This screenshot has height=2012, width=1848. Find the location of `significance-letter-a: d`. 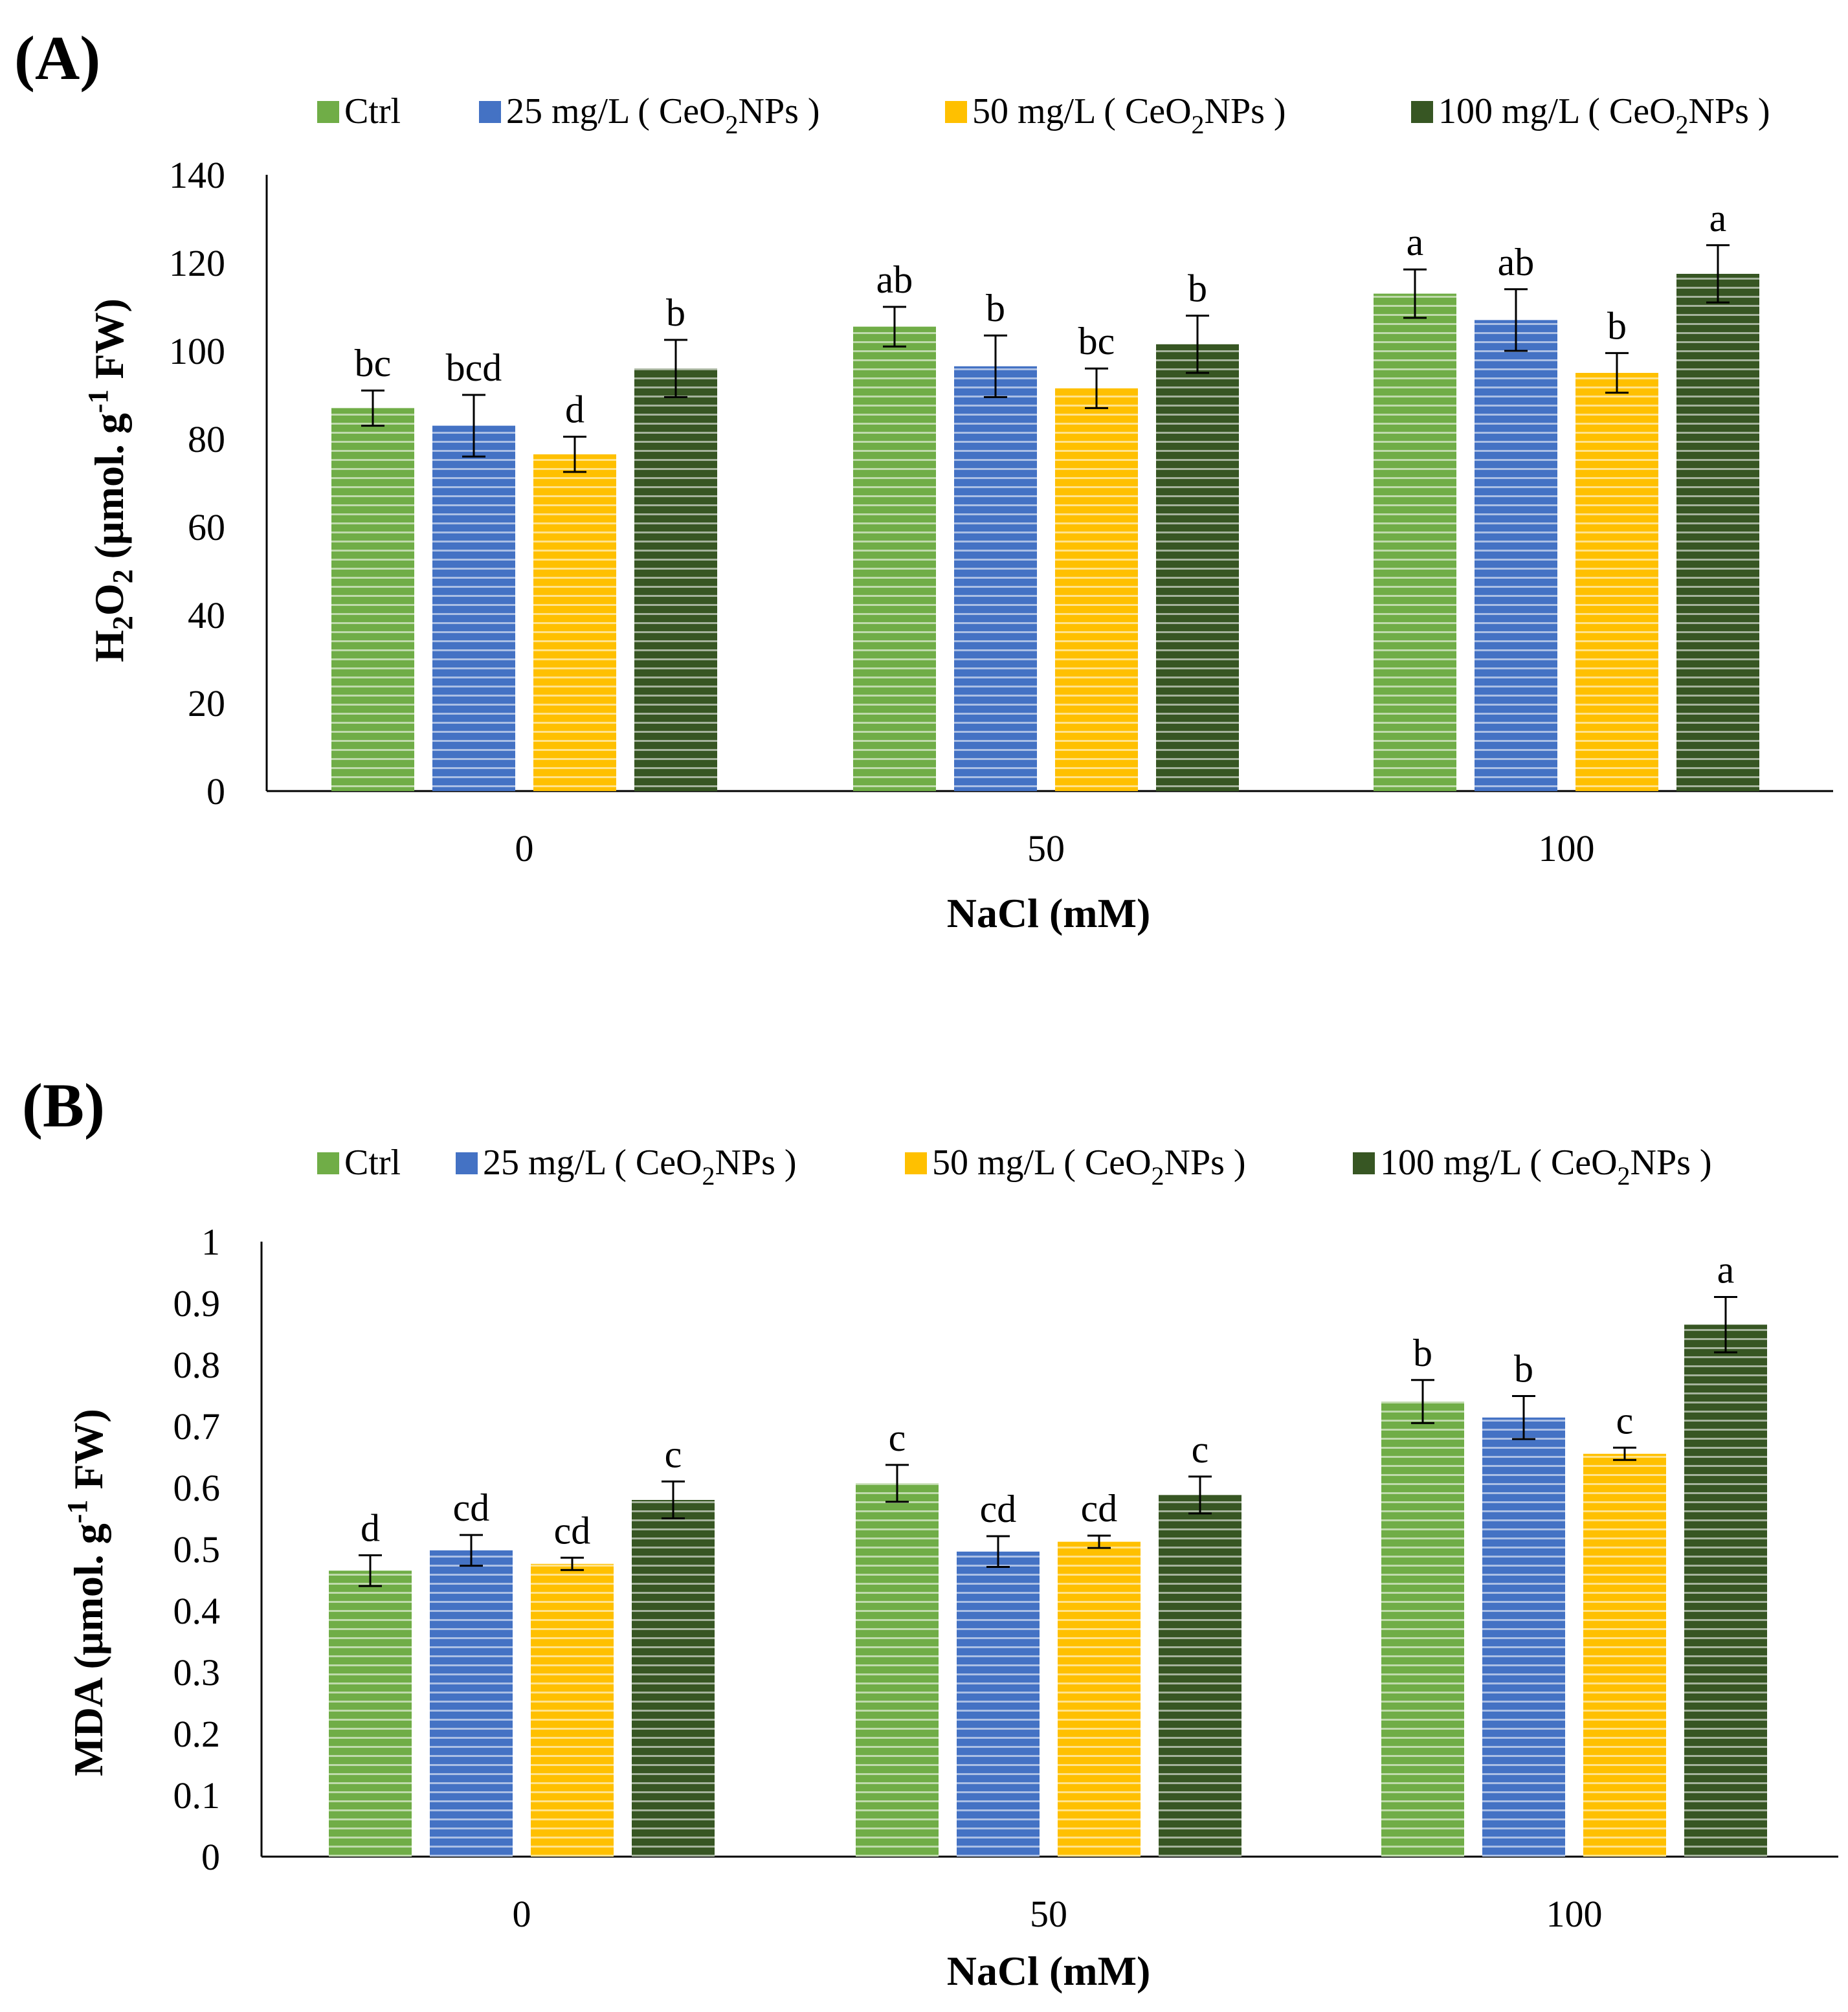

significance-letter-a: d is located at coordinates (574, 410).